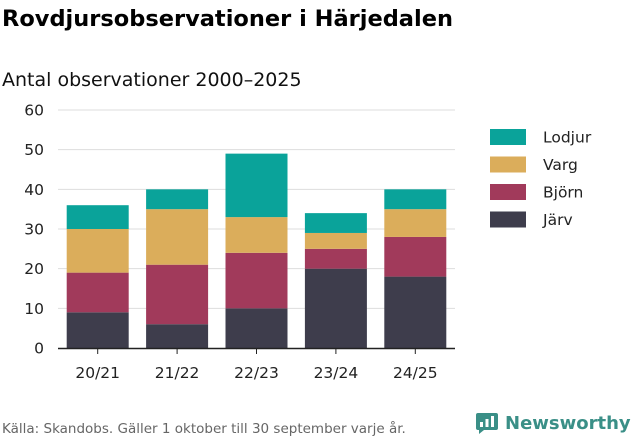  What do you see at coordinates (227, 19) in the screenshot?
I see `chart-title: Rovdjursobservationer i Härjedalen` at bounding box center [227, 19].